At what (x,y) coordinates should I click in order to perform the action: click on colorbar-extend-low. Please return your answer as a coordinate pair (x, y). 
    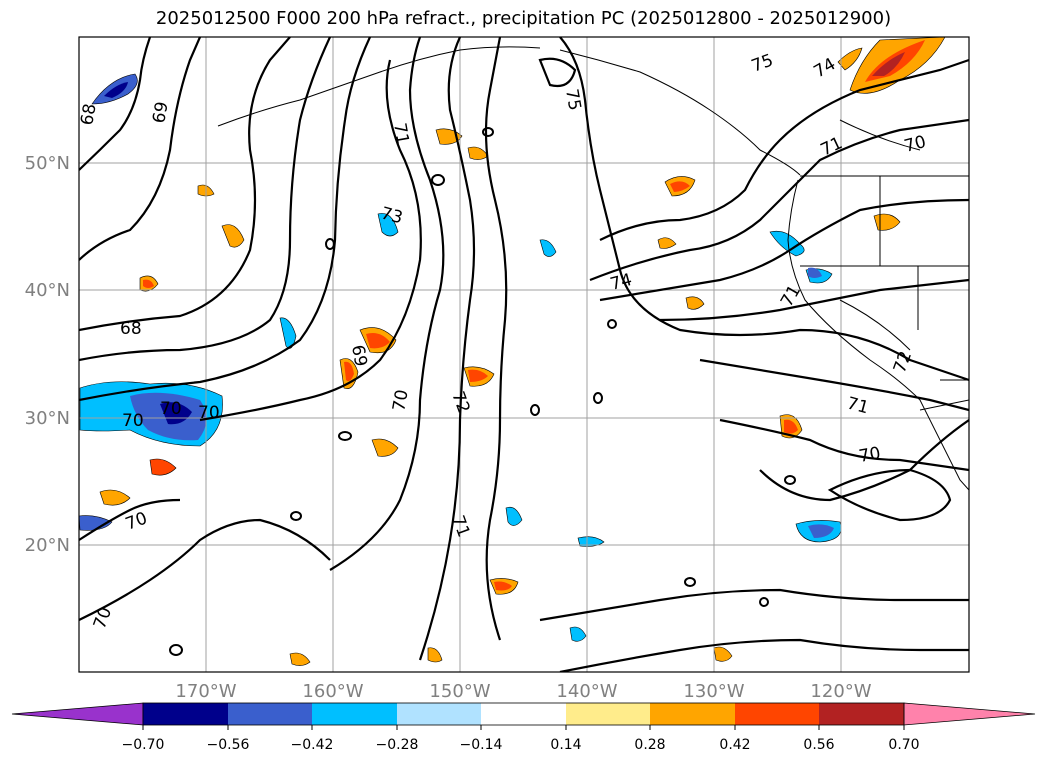
    Looking at the image, I should click on (77, 714).